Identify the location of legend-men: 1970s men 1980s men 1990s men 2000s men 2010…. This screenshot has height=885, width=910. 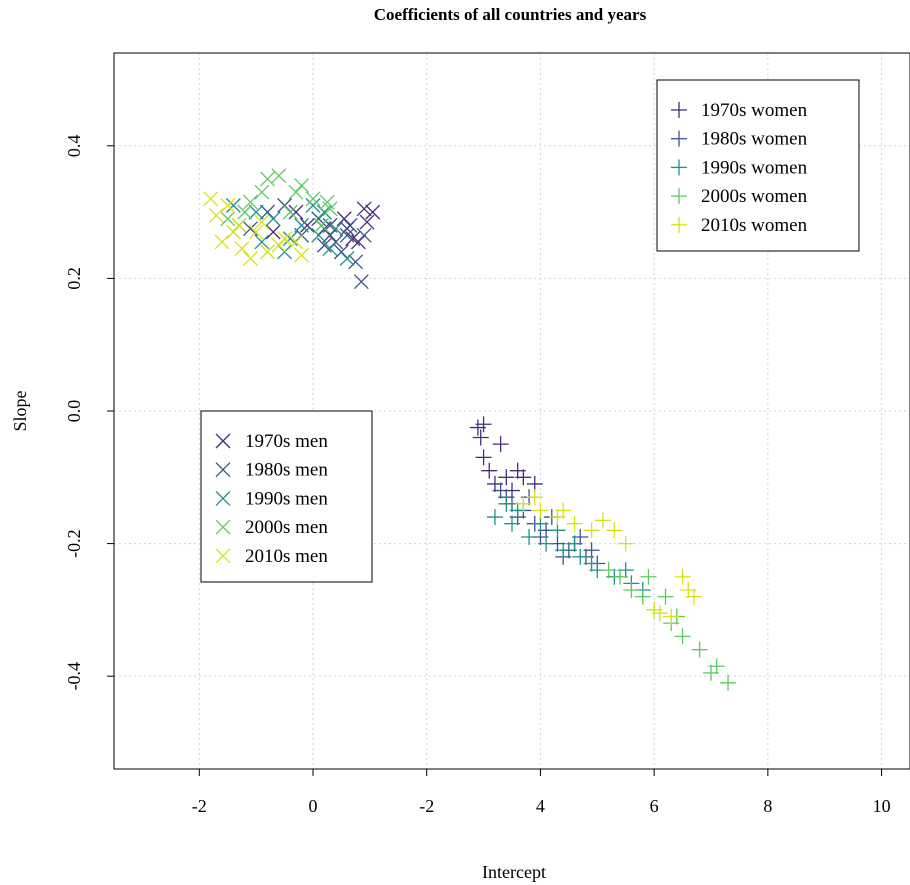
(286, 496).